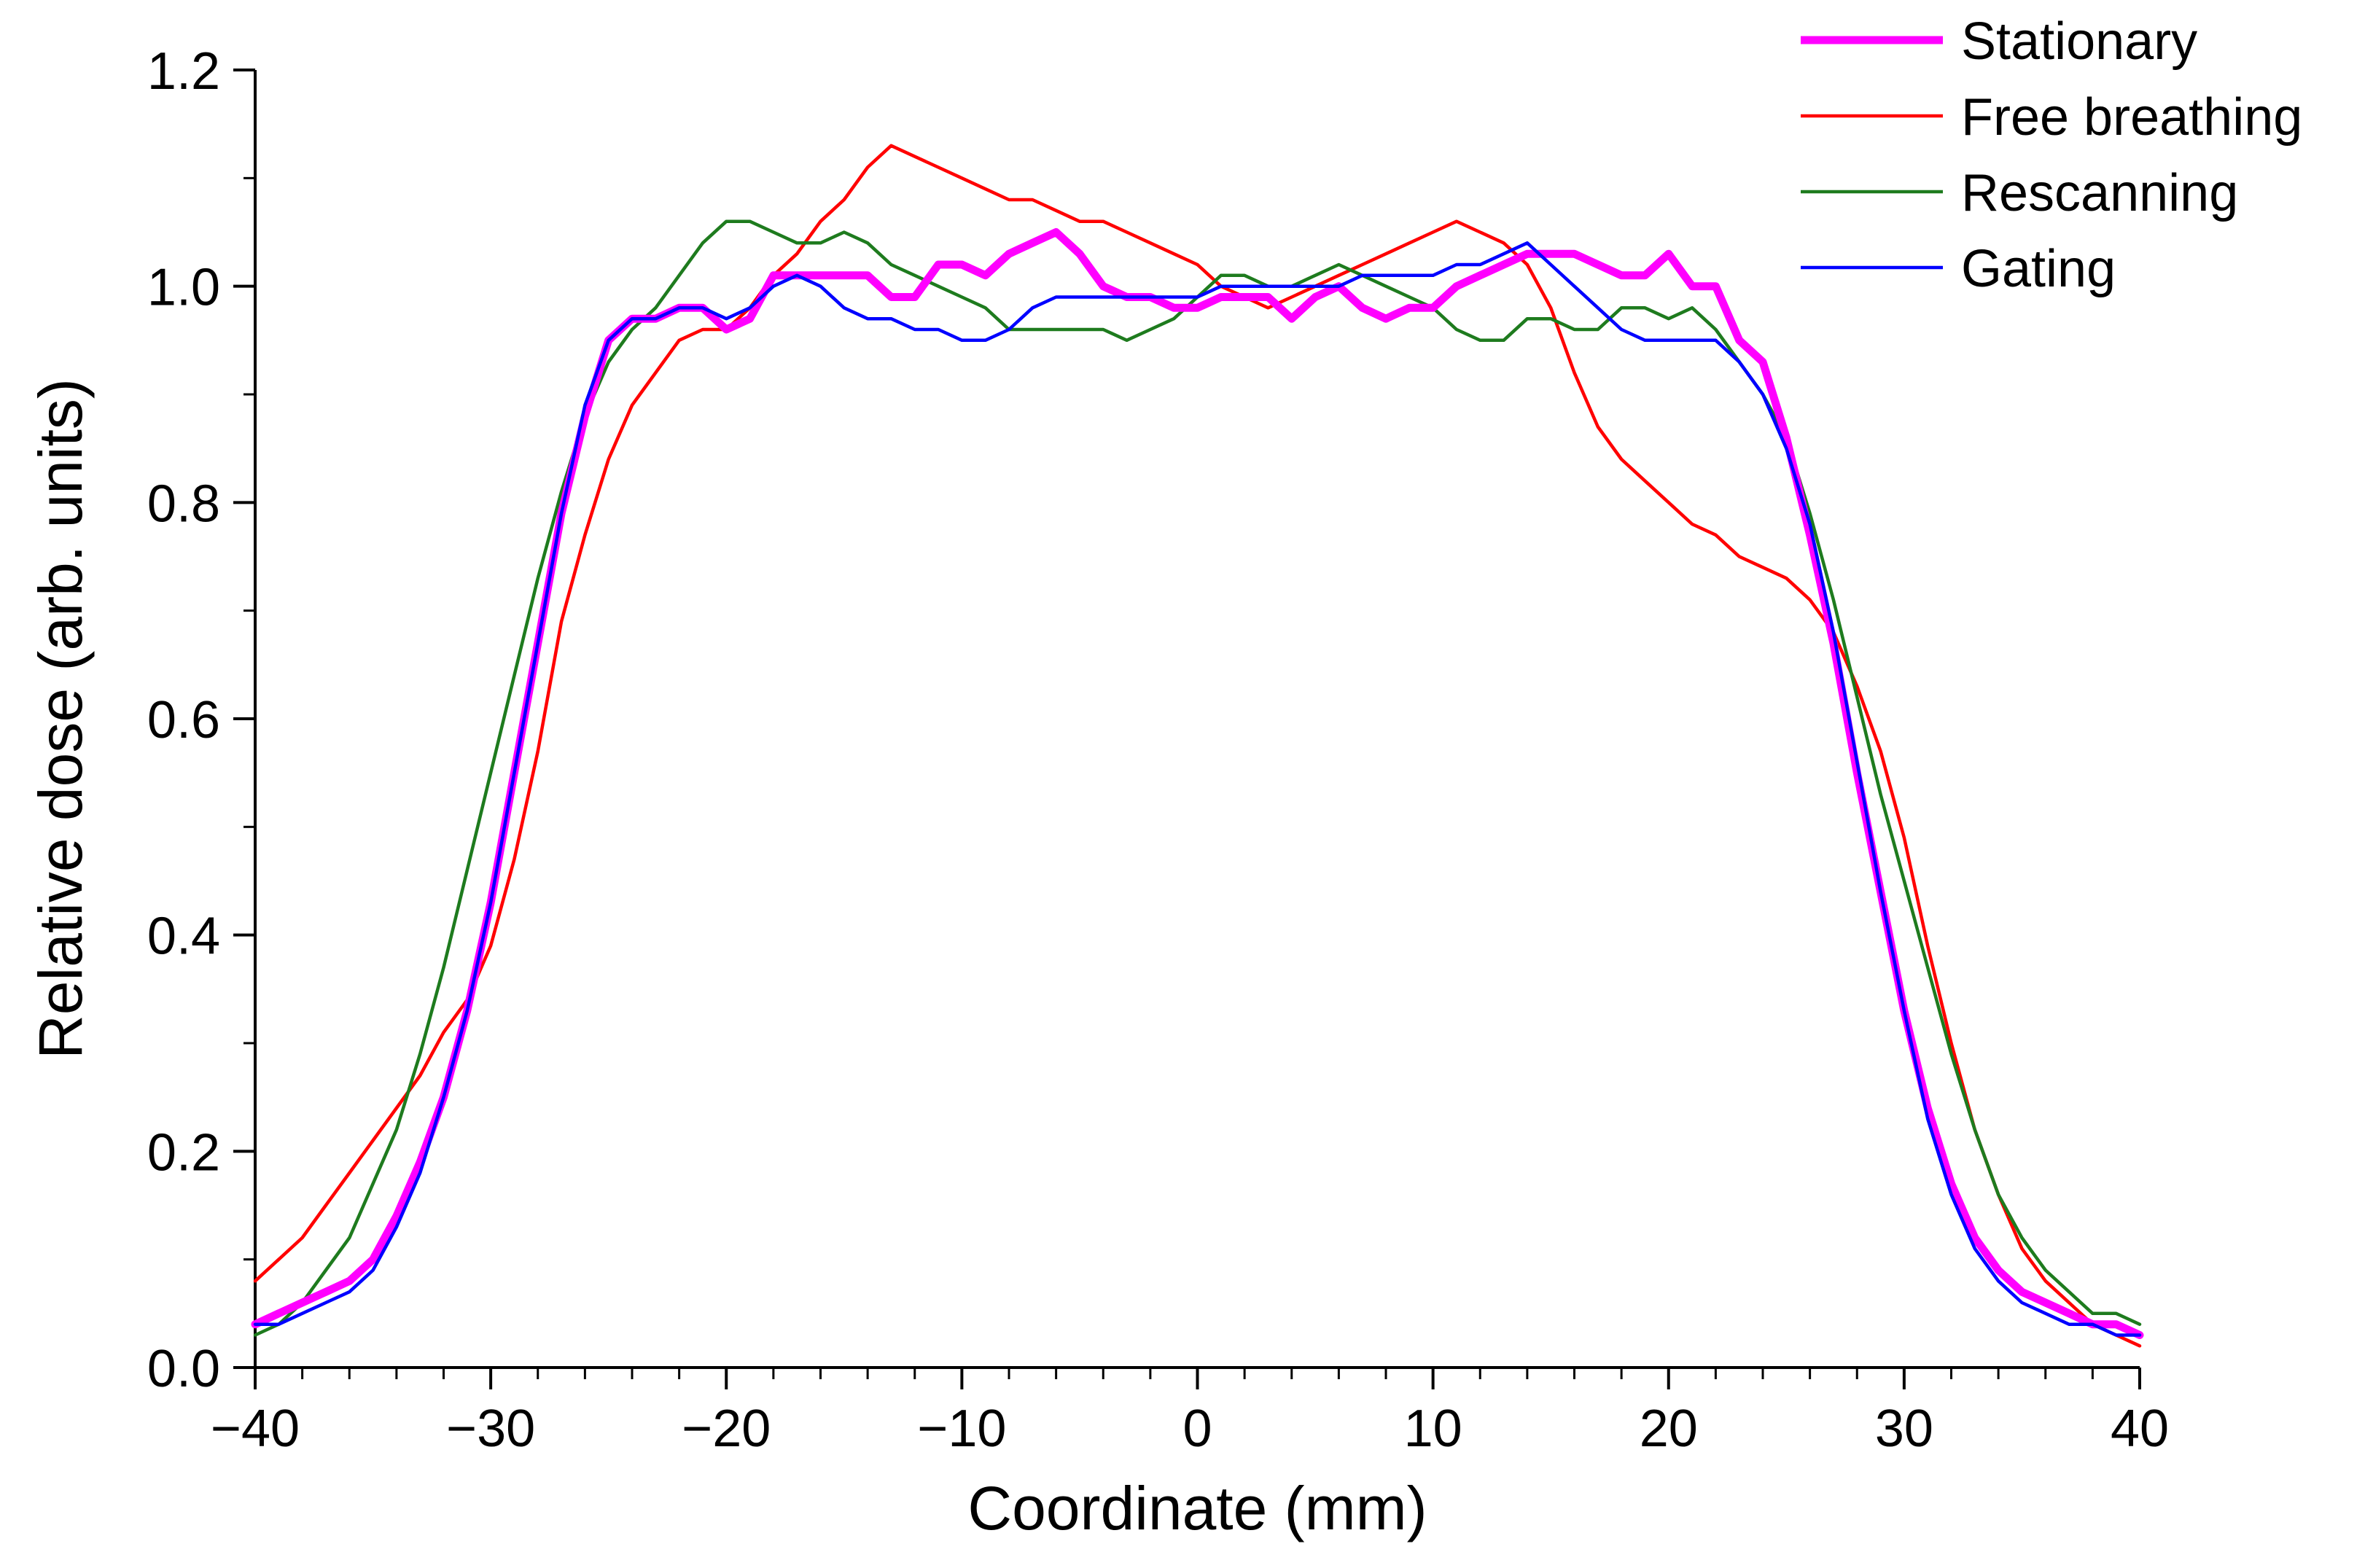 The height and width of the screenshot is (1568, 2373). What do you see at coordinates (183, 1369) in the screenshot?
I see `y-tick-label: 0.0` at bounding box center [183, 1369].